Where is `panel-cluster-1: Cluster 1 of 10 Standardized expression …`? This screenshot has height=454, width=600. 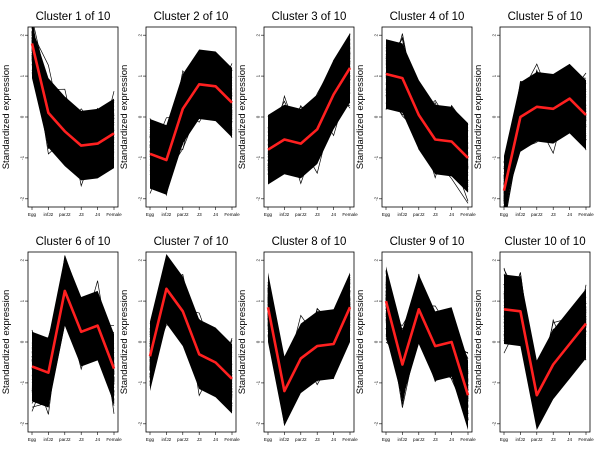 panel-cluster-1: Cluster 1 of 10 Standardized expression … is located at coordinates (61, 114).